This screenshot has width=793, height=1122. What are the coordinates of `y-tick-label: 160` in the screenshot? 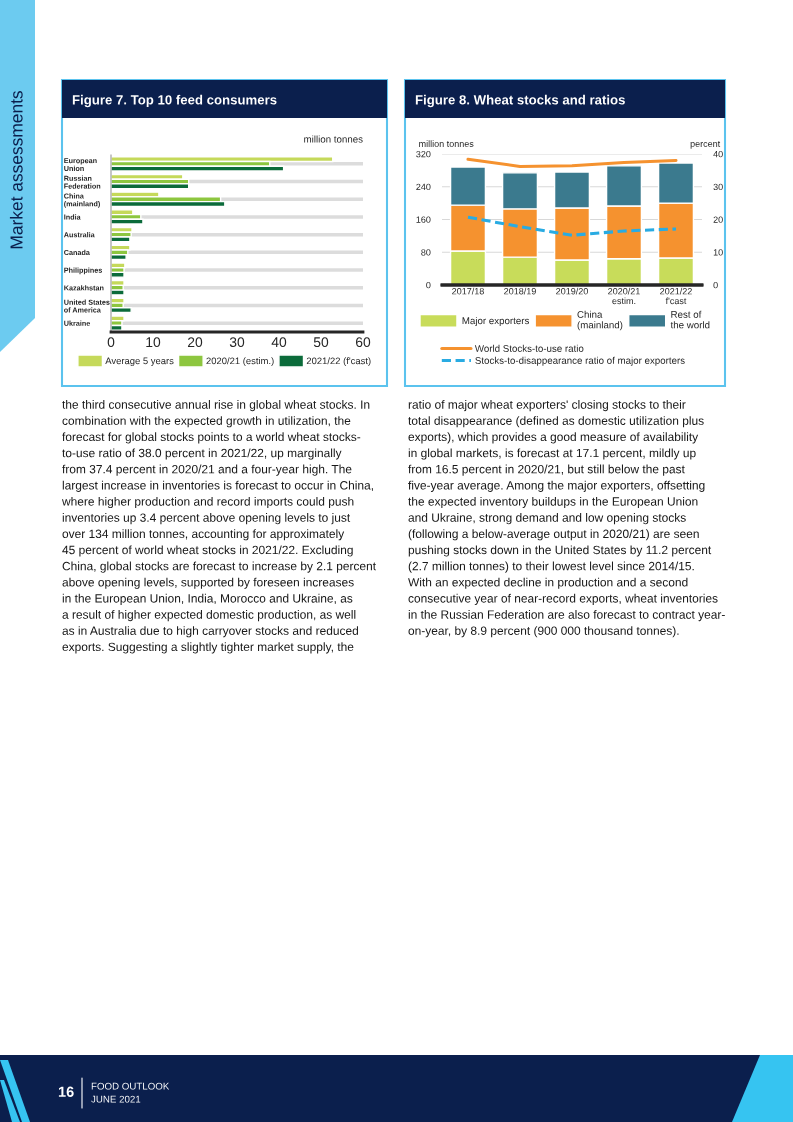 It's located at (423, 219).